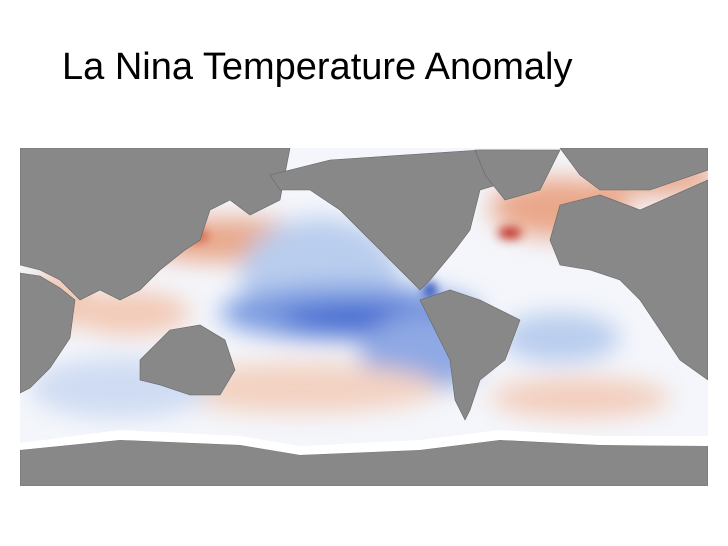 Image resolution: width=728 pixels, height=546 pixels. What do you see at coordinates (317, 67) in the screenshot?
I see `slide-title: La Nina Temperature Anomaly` at bounding box center [317, 67].